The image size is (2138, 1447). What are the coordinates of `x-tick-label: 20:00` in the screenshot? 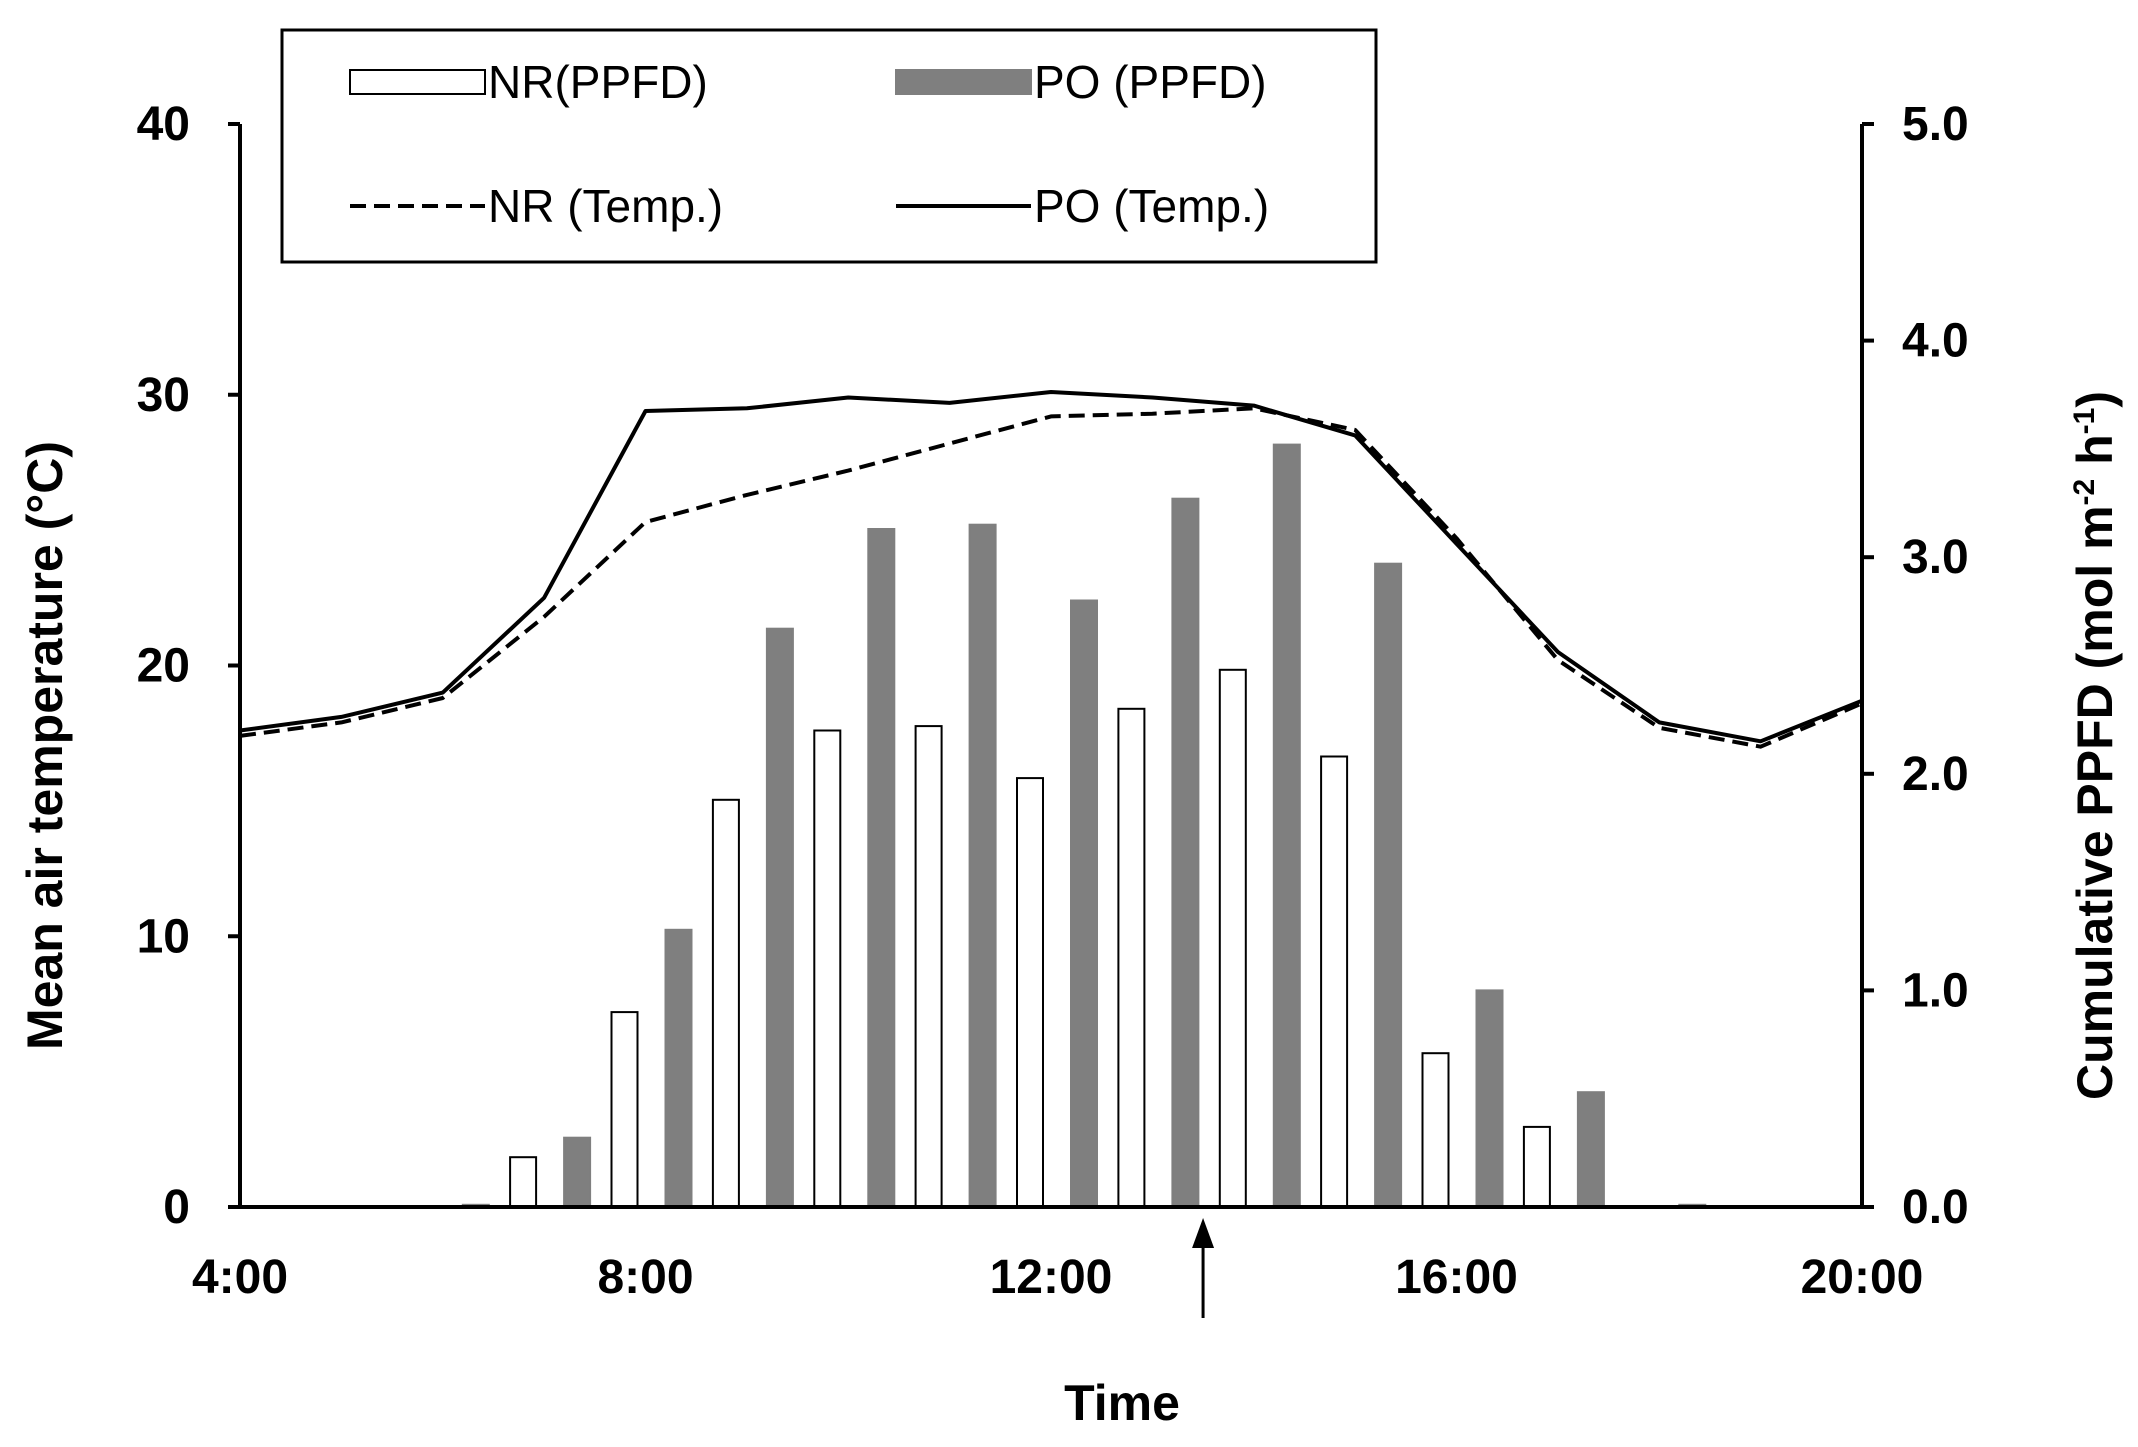 It's located at (1862, 1277).